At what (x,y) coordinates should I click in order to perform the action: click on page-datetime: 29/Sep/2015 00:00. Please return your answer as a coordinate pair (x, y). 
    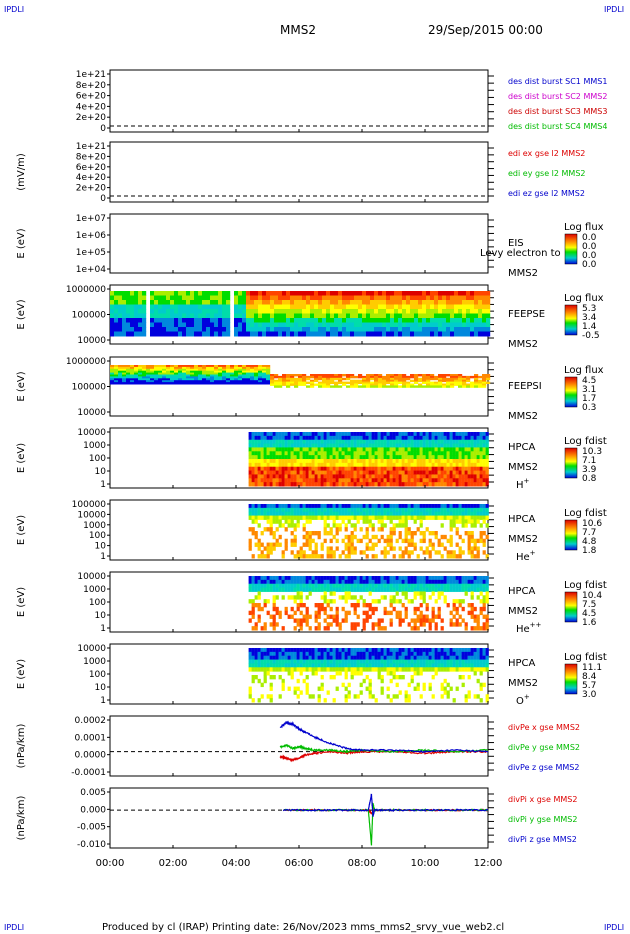
    Looking at the image, I should click on (485, 30).